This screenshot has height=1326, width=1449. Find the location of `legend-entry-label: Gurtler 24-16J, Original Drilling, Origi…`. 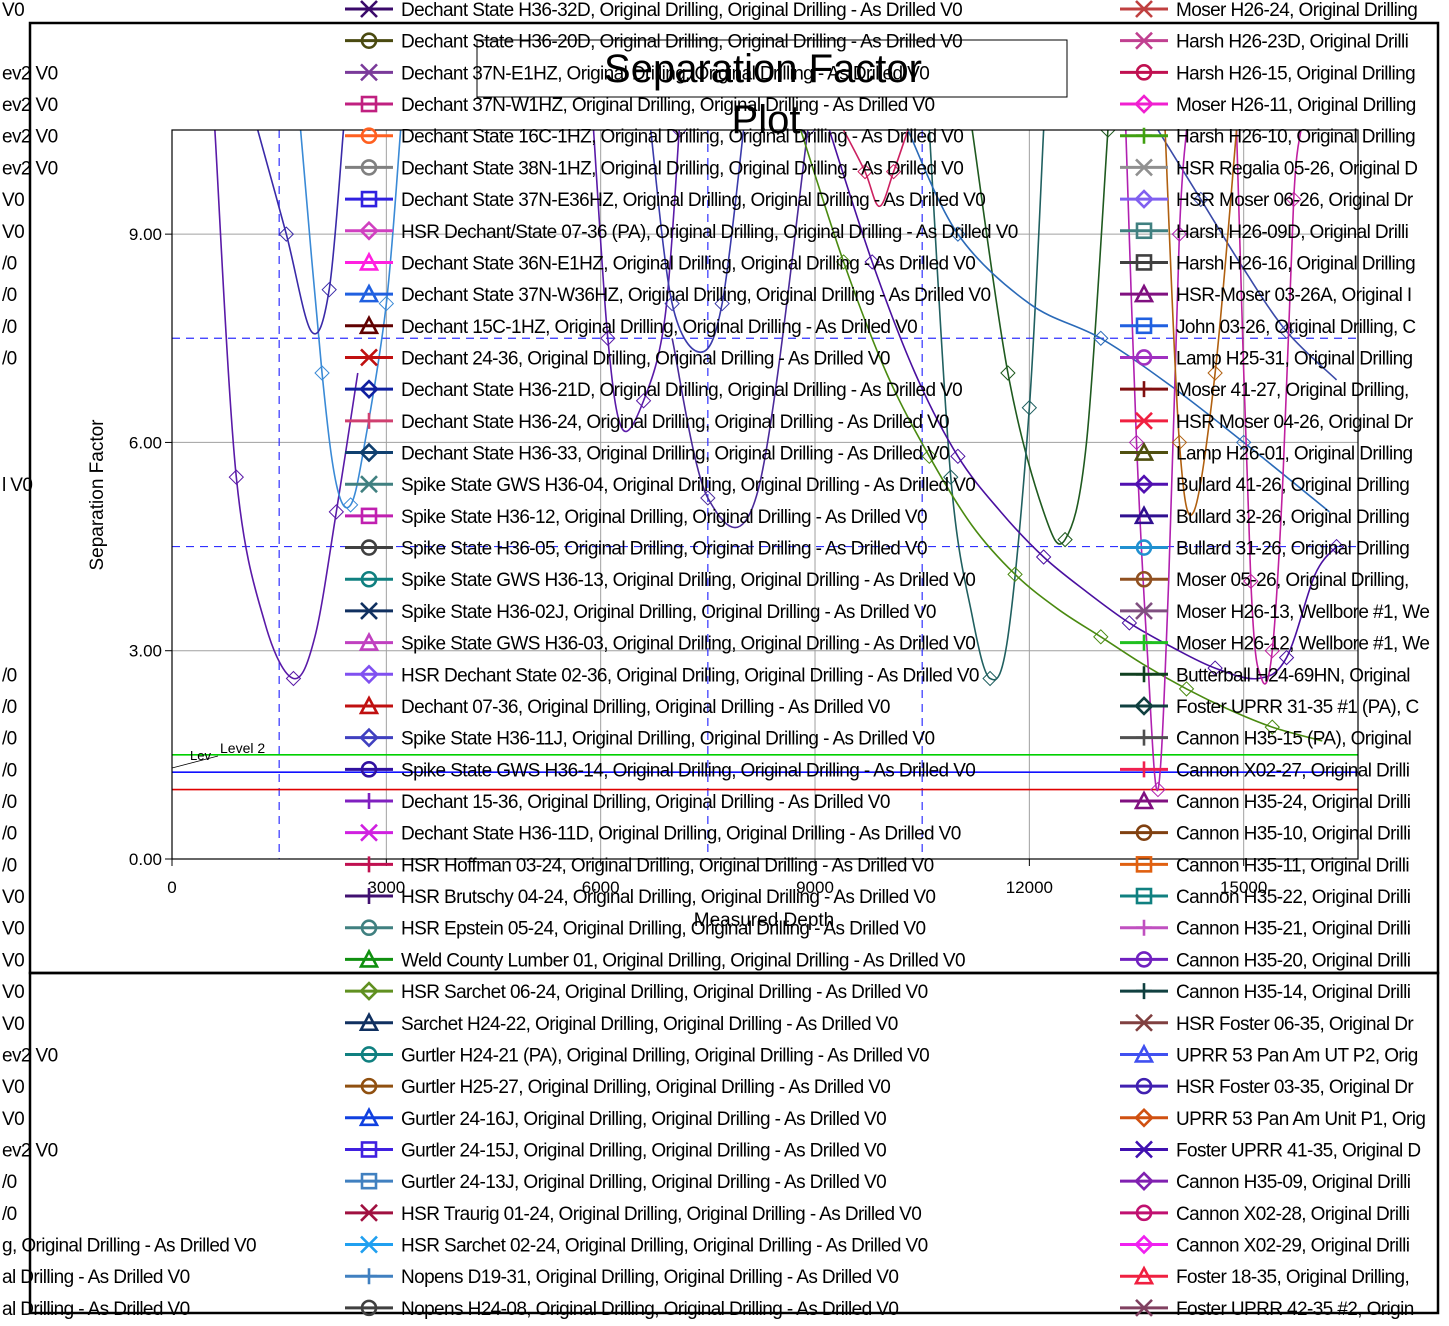

legend-entry-label: Gurtler 24-16J, Original Drilling, Origi… is located at coordinates (643, 1119).